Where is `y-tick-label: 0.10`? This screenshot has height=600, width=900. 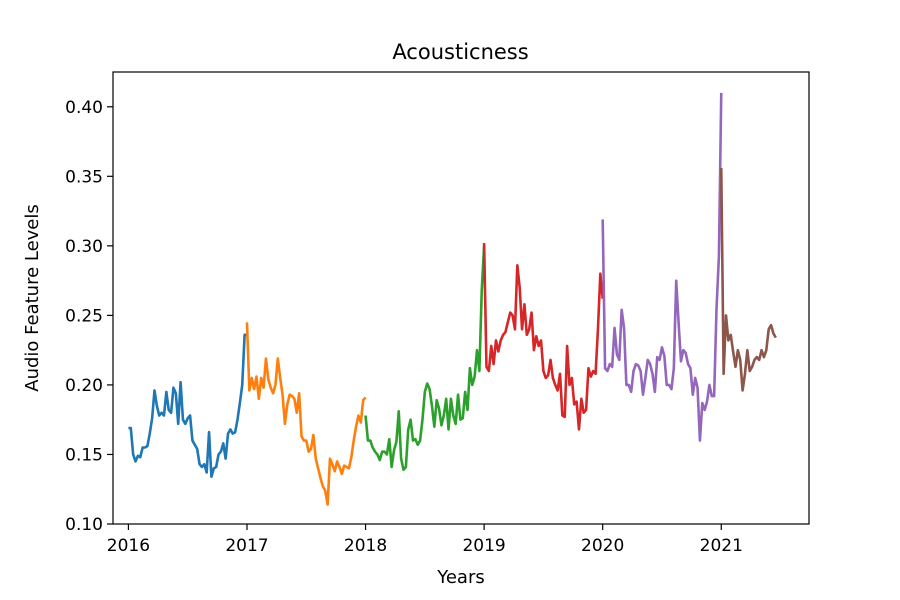
y-tick-label: 0.10 is located at coordinates (84, 525).